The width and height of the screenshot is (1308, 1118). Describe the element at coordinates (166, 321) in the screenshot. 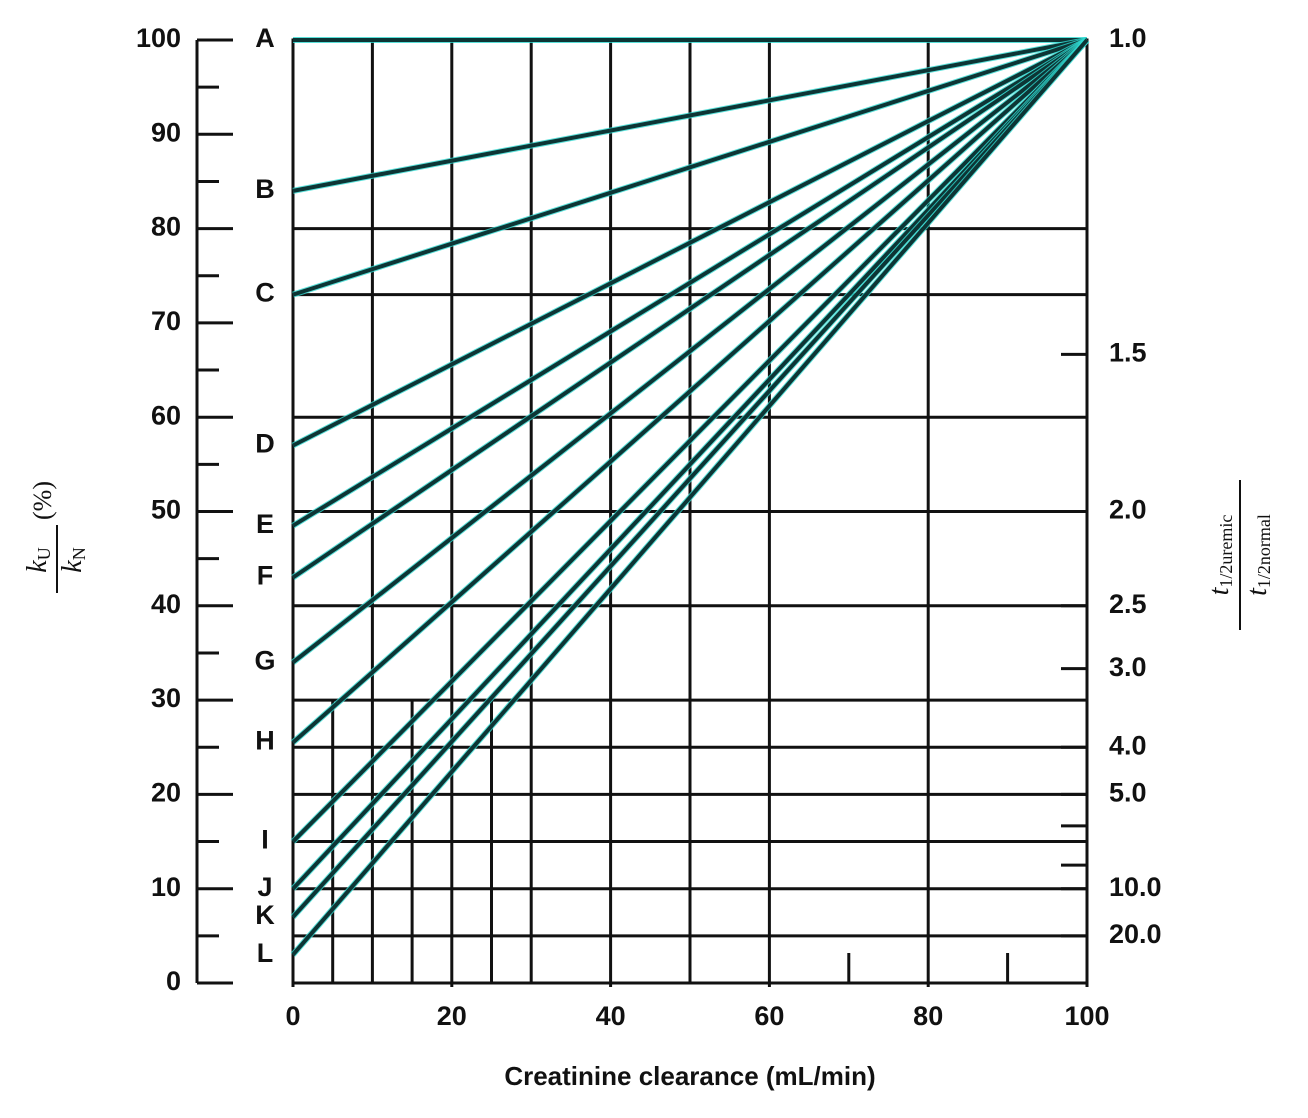

I see `y-tick-label: 70` at that location.